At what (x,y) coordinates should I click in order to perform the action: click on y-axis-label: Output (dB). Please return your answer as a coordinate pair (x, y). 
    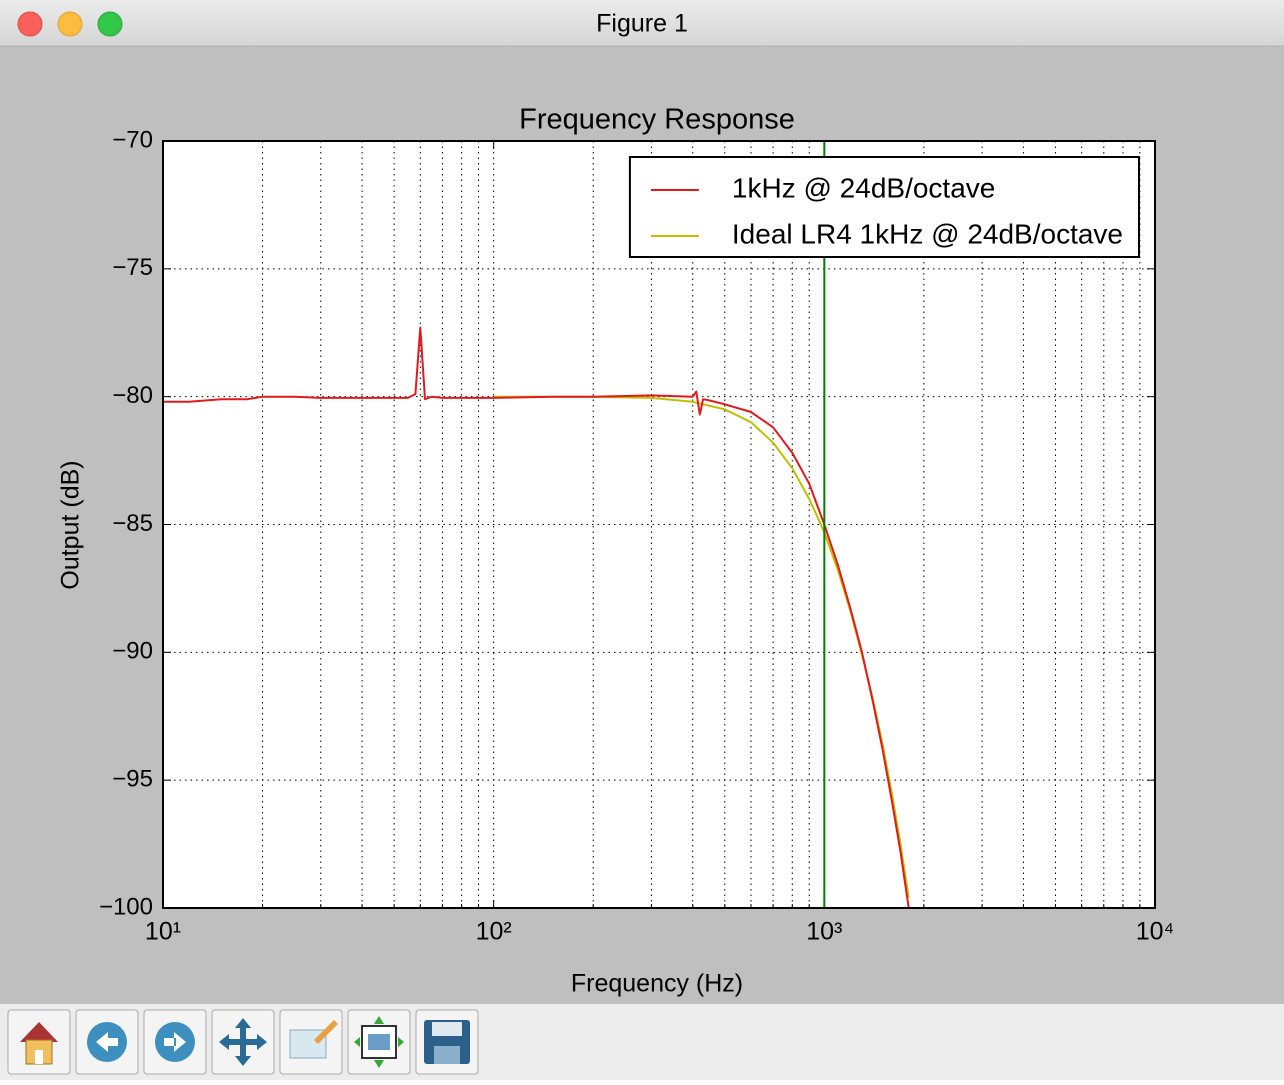
    Looking at the image, I should click on (71, 524).